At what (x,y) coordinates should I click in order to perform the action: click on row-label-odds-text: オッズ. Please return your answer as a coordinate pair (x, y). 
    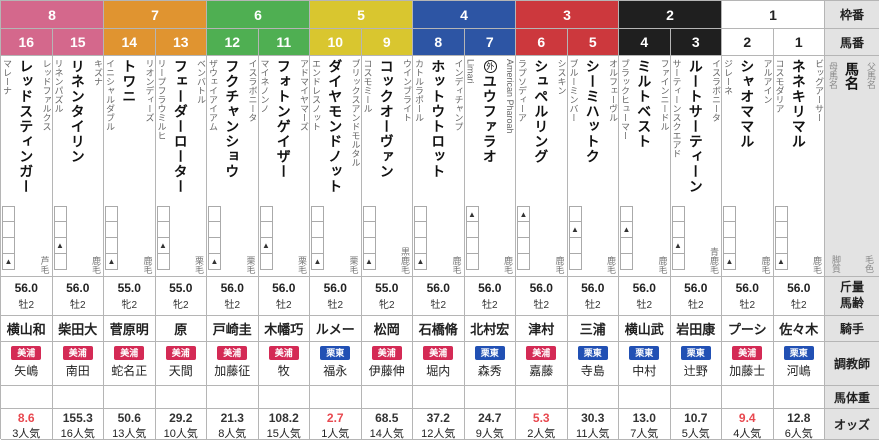
    Looking at the image, I should click on (851, 424).